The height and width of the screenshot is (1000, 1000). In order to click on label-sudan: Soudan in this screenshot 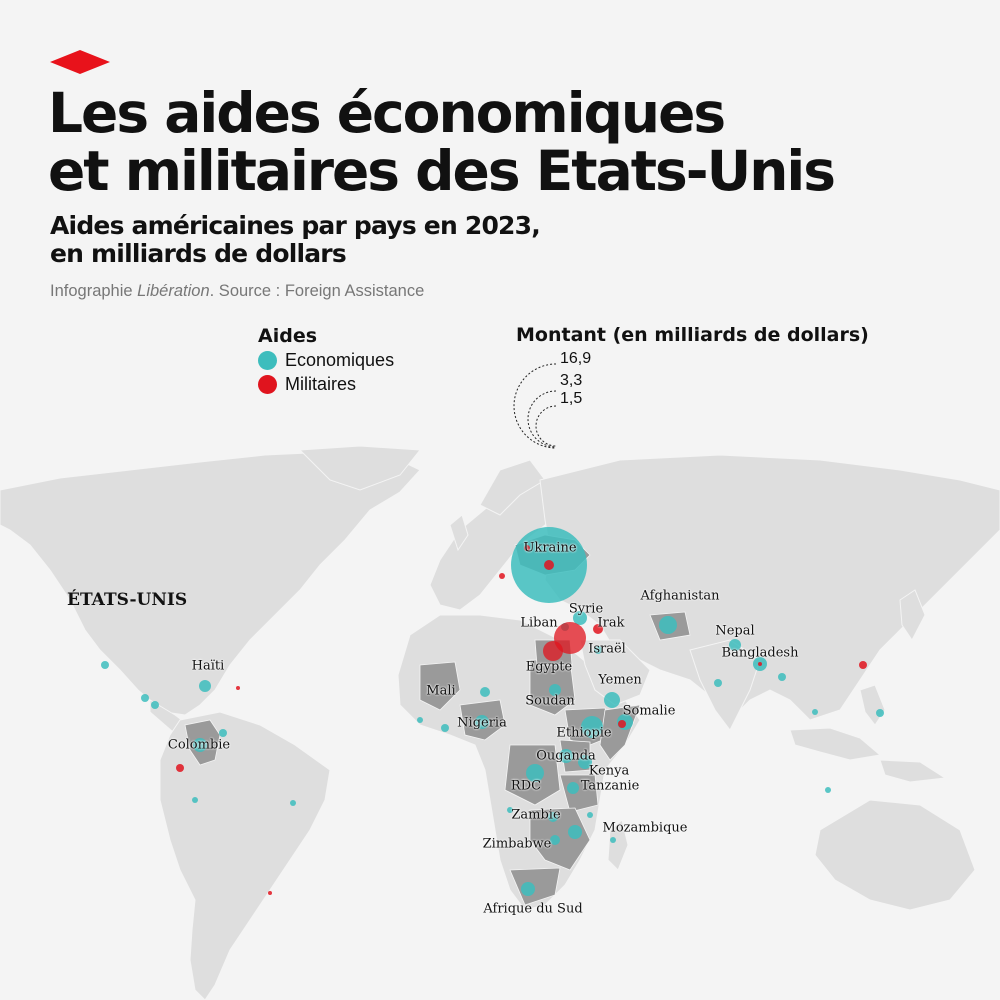, I will do `click(550, 701)`.